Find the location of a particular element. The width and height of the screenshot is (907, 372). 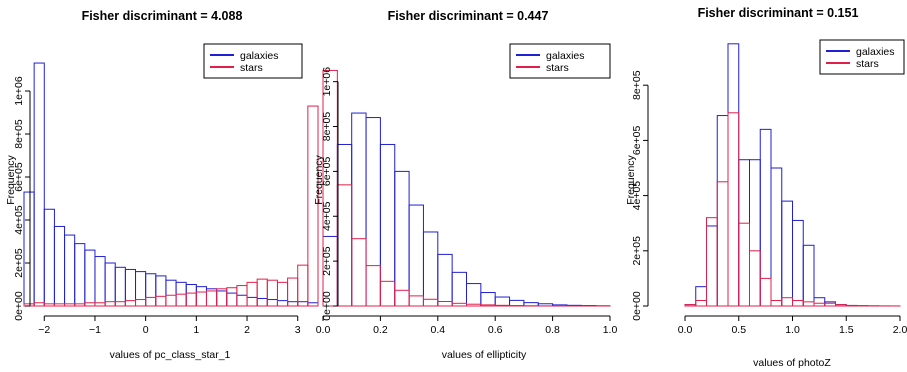

x-axis-label: values of pc_class_star_1 is located at coordinates (170, 355).